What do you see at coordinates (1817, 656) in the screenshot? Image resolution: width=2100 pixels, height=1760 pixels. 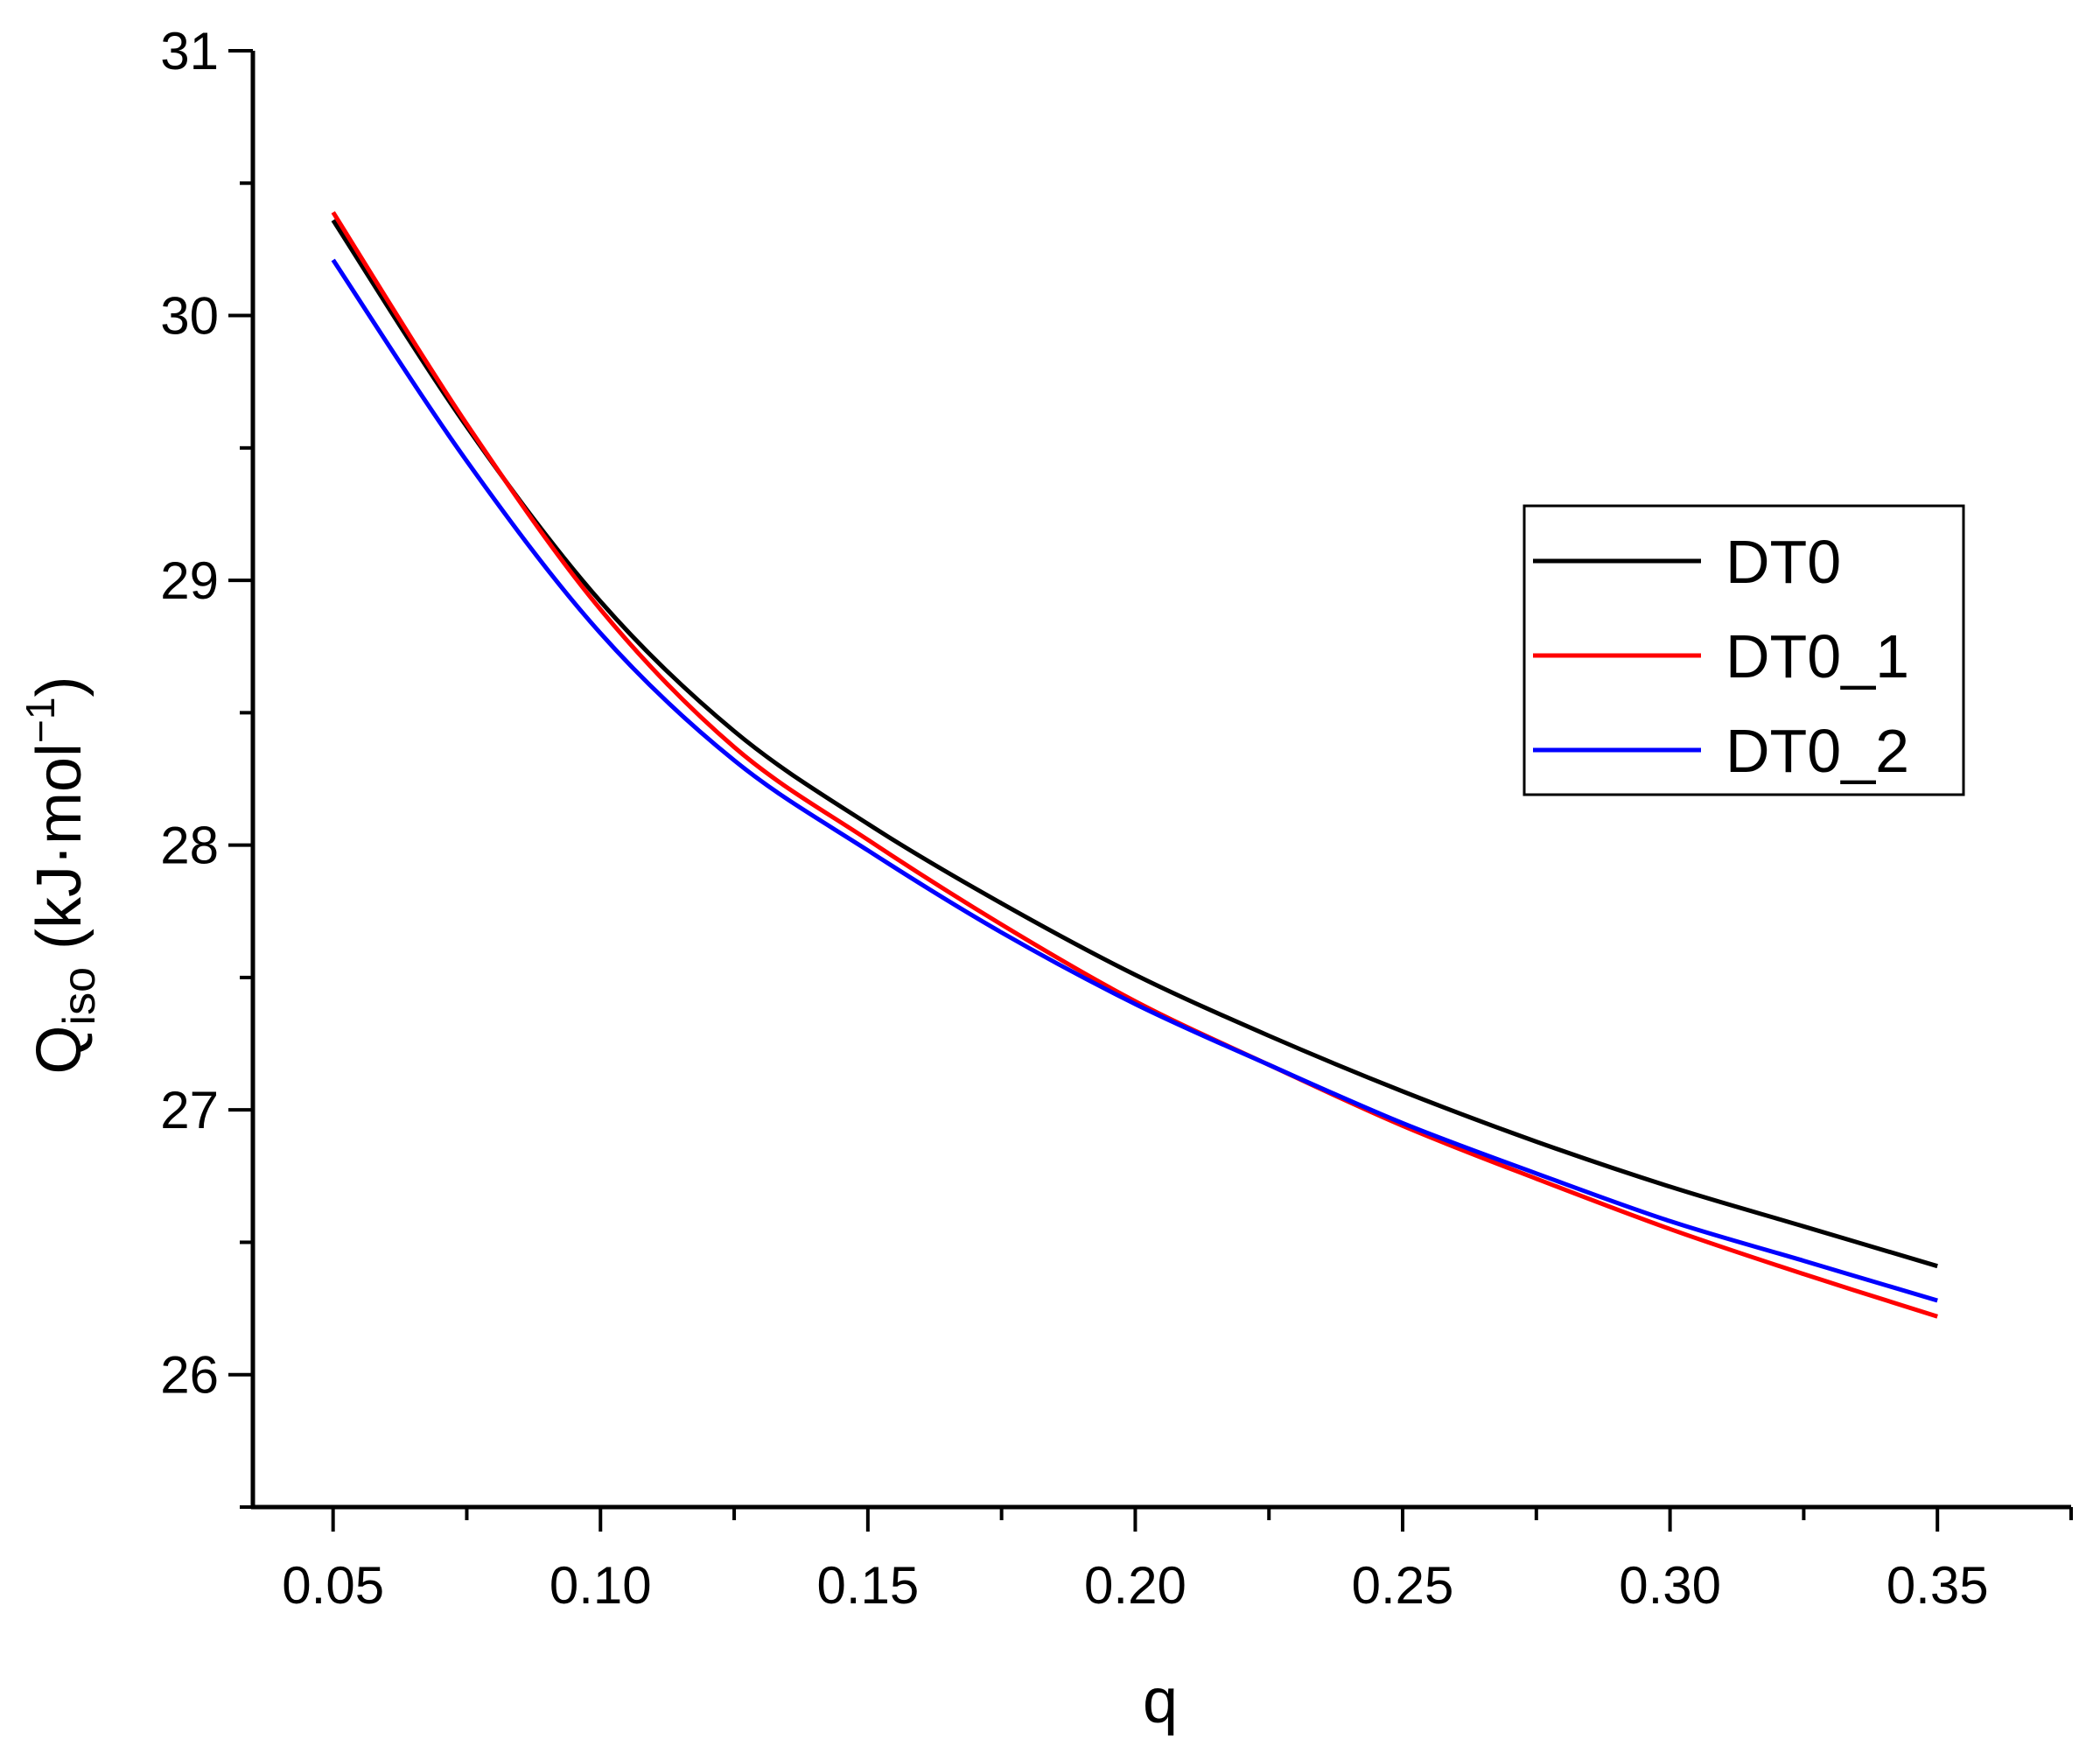 I see `legend-label-dt0-1: DT0_1` at bounding box center [1817, 656].